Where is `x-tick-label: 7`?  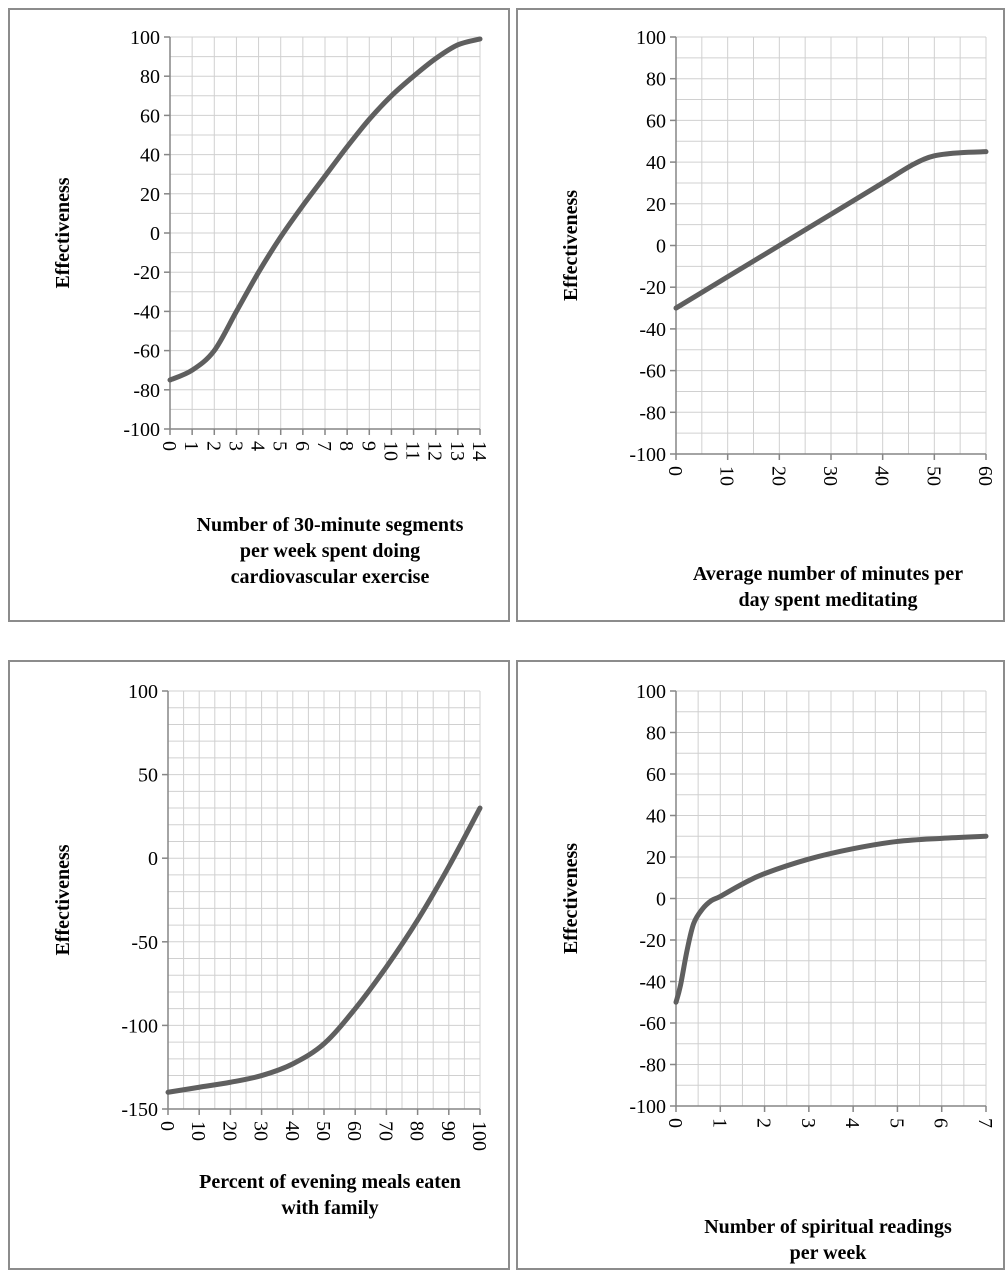
x-tick-label: 7 is located at coordinates (985, 1123).